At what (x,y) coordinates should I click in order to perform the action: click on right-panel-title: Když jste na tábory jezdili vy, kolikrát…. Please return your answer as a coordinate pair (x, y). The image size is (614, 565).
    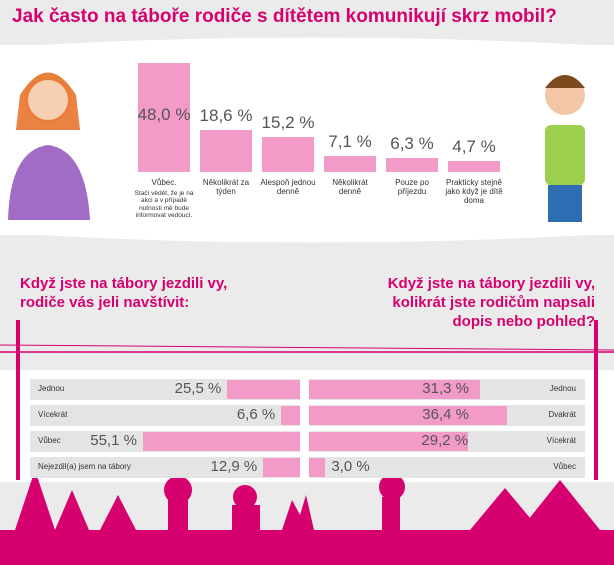
    Looking at the image, I should click on (491, 302).